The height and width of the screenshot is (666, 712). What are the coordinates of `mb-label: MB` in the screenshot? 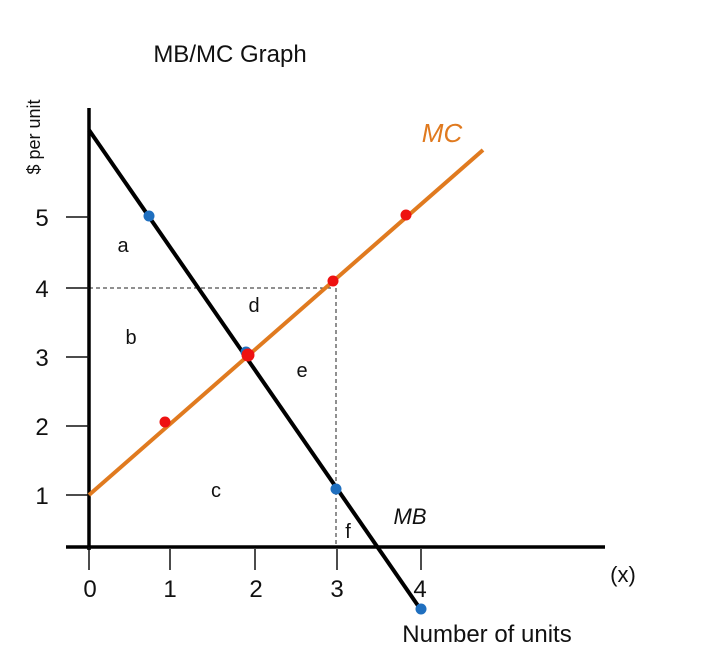 It's located at (410, 516).